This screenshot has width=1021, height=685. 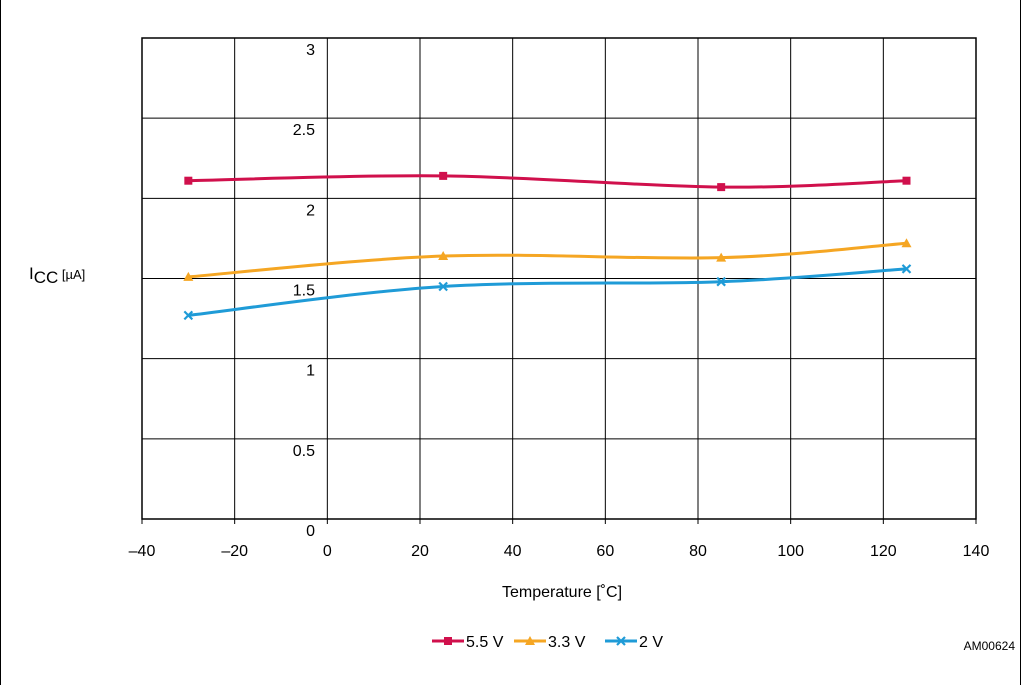 What do you see at coordinates (304, 291) in the screenshot?
I see `y-tick-label: 1.5` at bounding box center [304, 291].